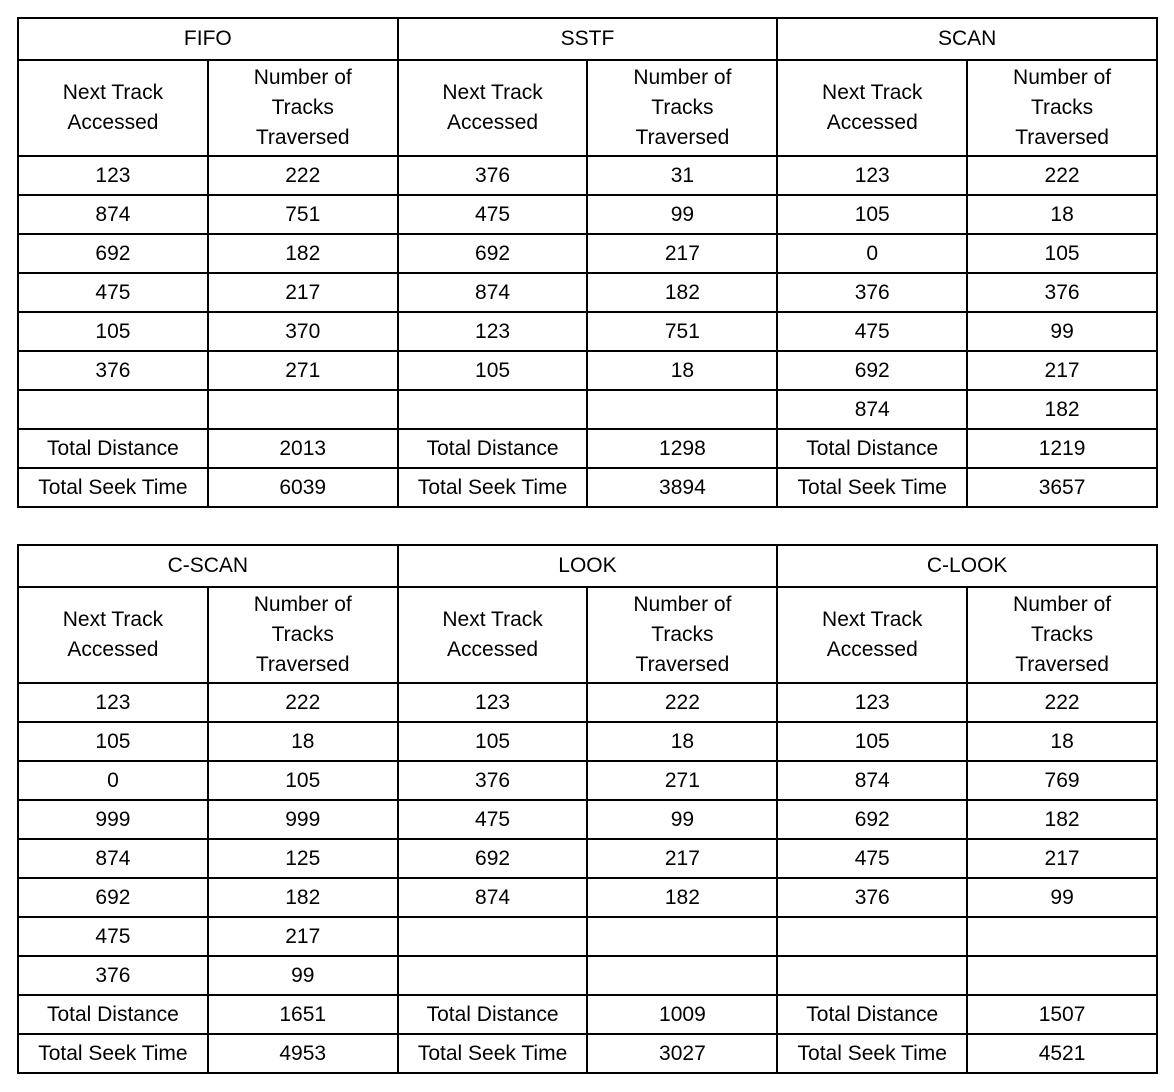 Image resolution: width=1174 pixels, height=1092 pixels. I want to click on table-row: 692 182 874 182 376 99, so click(587, 897).